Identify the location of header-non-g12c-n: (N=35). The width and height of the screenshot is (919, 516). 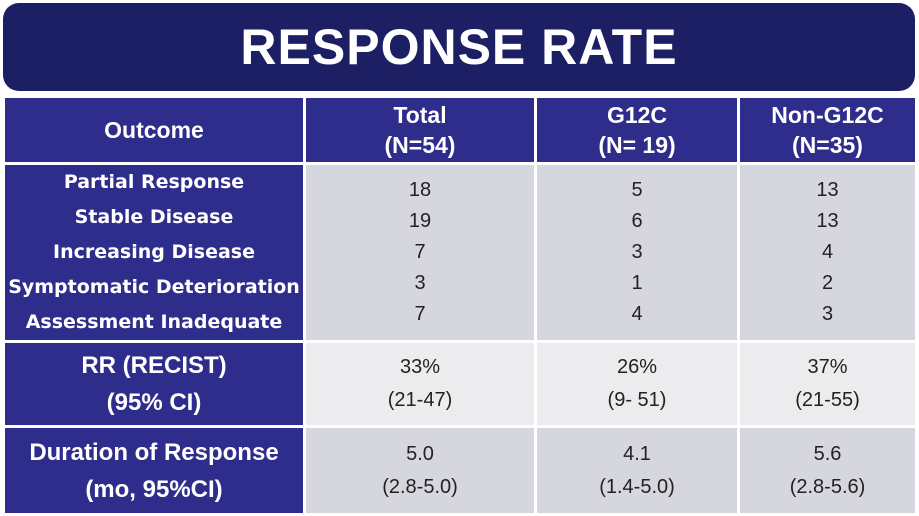
(827, 145).